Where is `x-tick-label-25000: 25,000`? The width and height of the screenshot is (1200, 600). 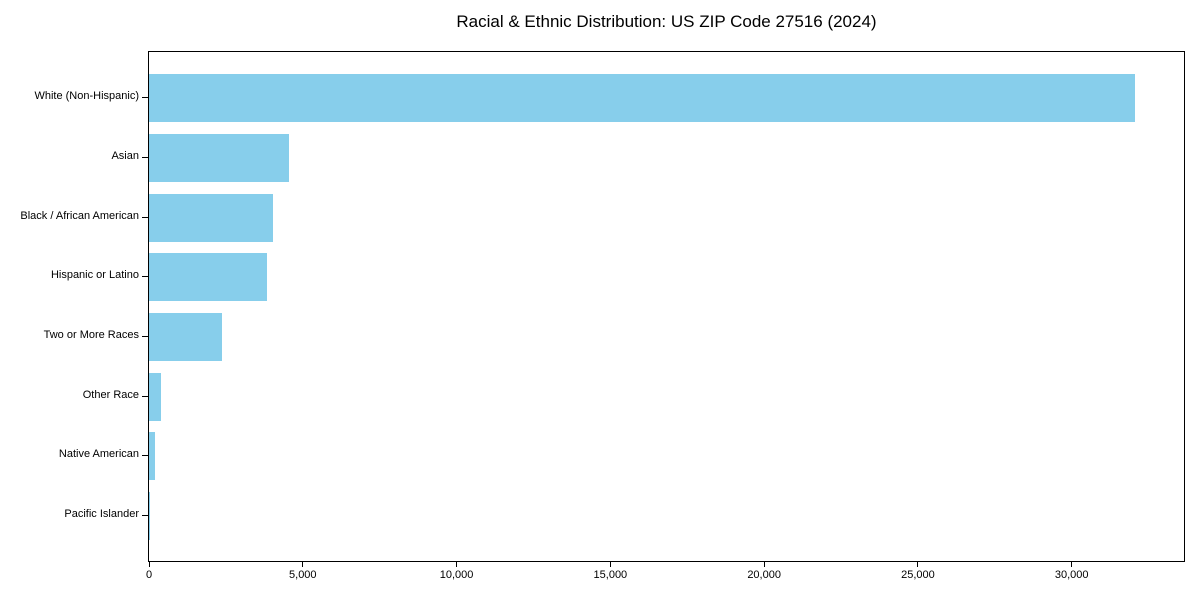 x-tick-label-25000: 25,000 is located at coordinates (918, 575).